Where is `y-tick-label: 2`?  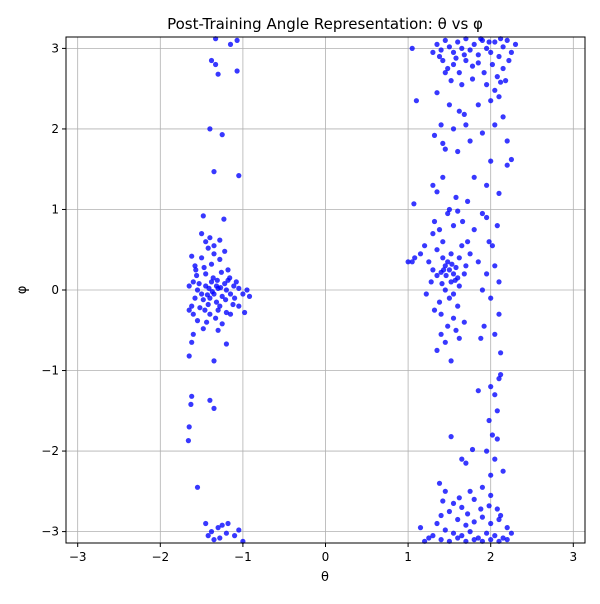 y-tick-label: 2 is located at coordinates (55, 129).